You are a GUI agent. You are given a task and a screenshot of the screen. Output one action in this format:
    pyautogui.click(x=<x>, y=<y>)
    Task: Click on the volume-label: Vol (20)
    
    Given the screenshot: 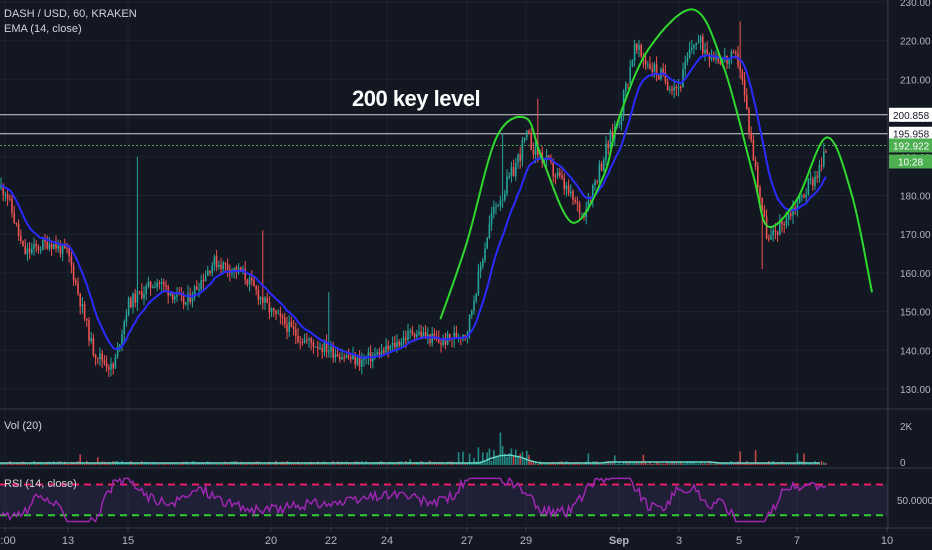 What is the action you would take?
    pyautogui.click(x=23, y=426)
    